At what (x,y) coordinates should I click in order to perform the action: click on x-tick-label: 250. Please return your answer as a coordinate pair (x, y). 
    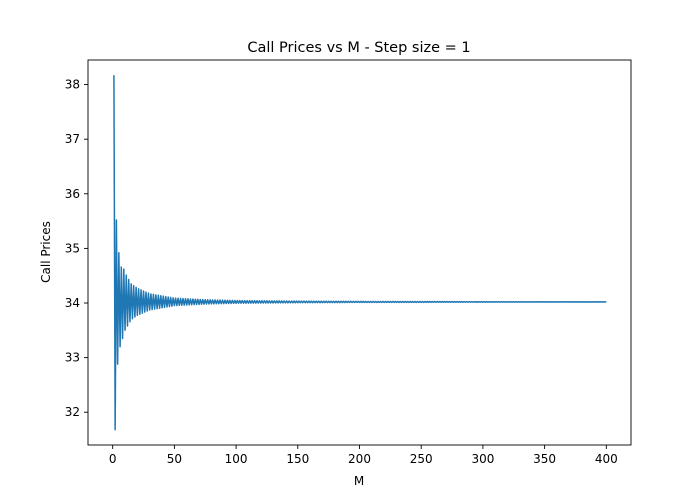
    Looking at the image, I should click on (421, 459).